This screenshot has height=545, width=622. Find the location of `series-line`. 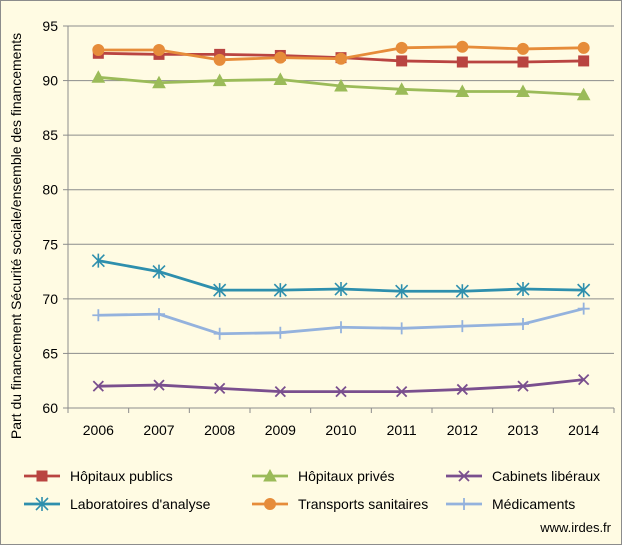

series-line is located at coordinates (341, 386).